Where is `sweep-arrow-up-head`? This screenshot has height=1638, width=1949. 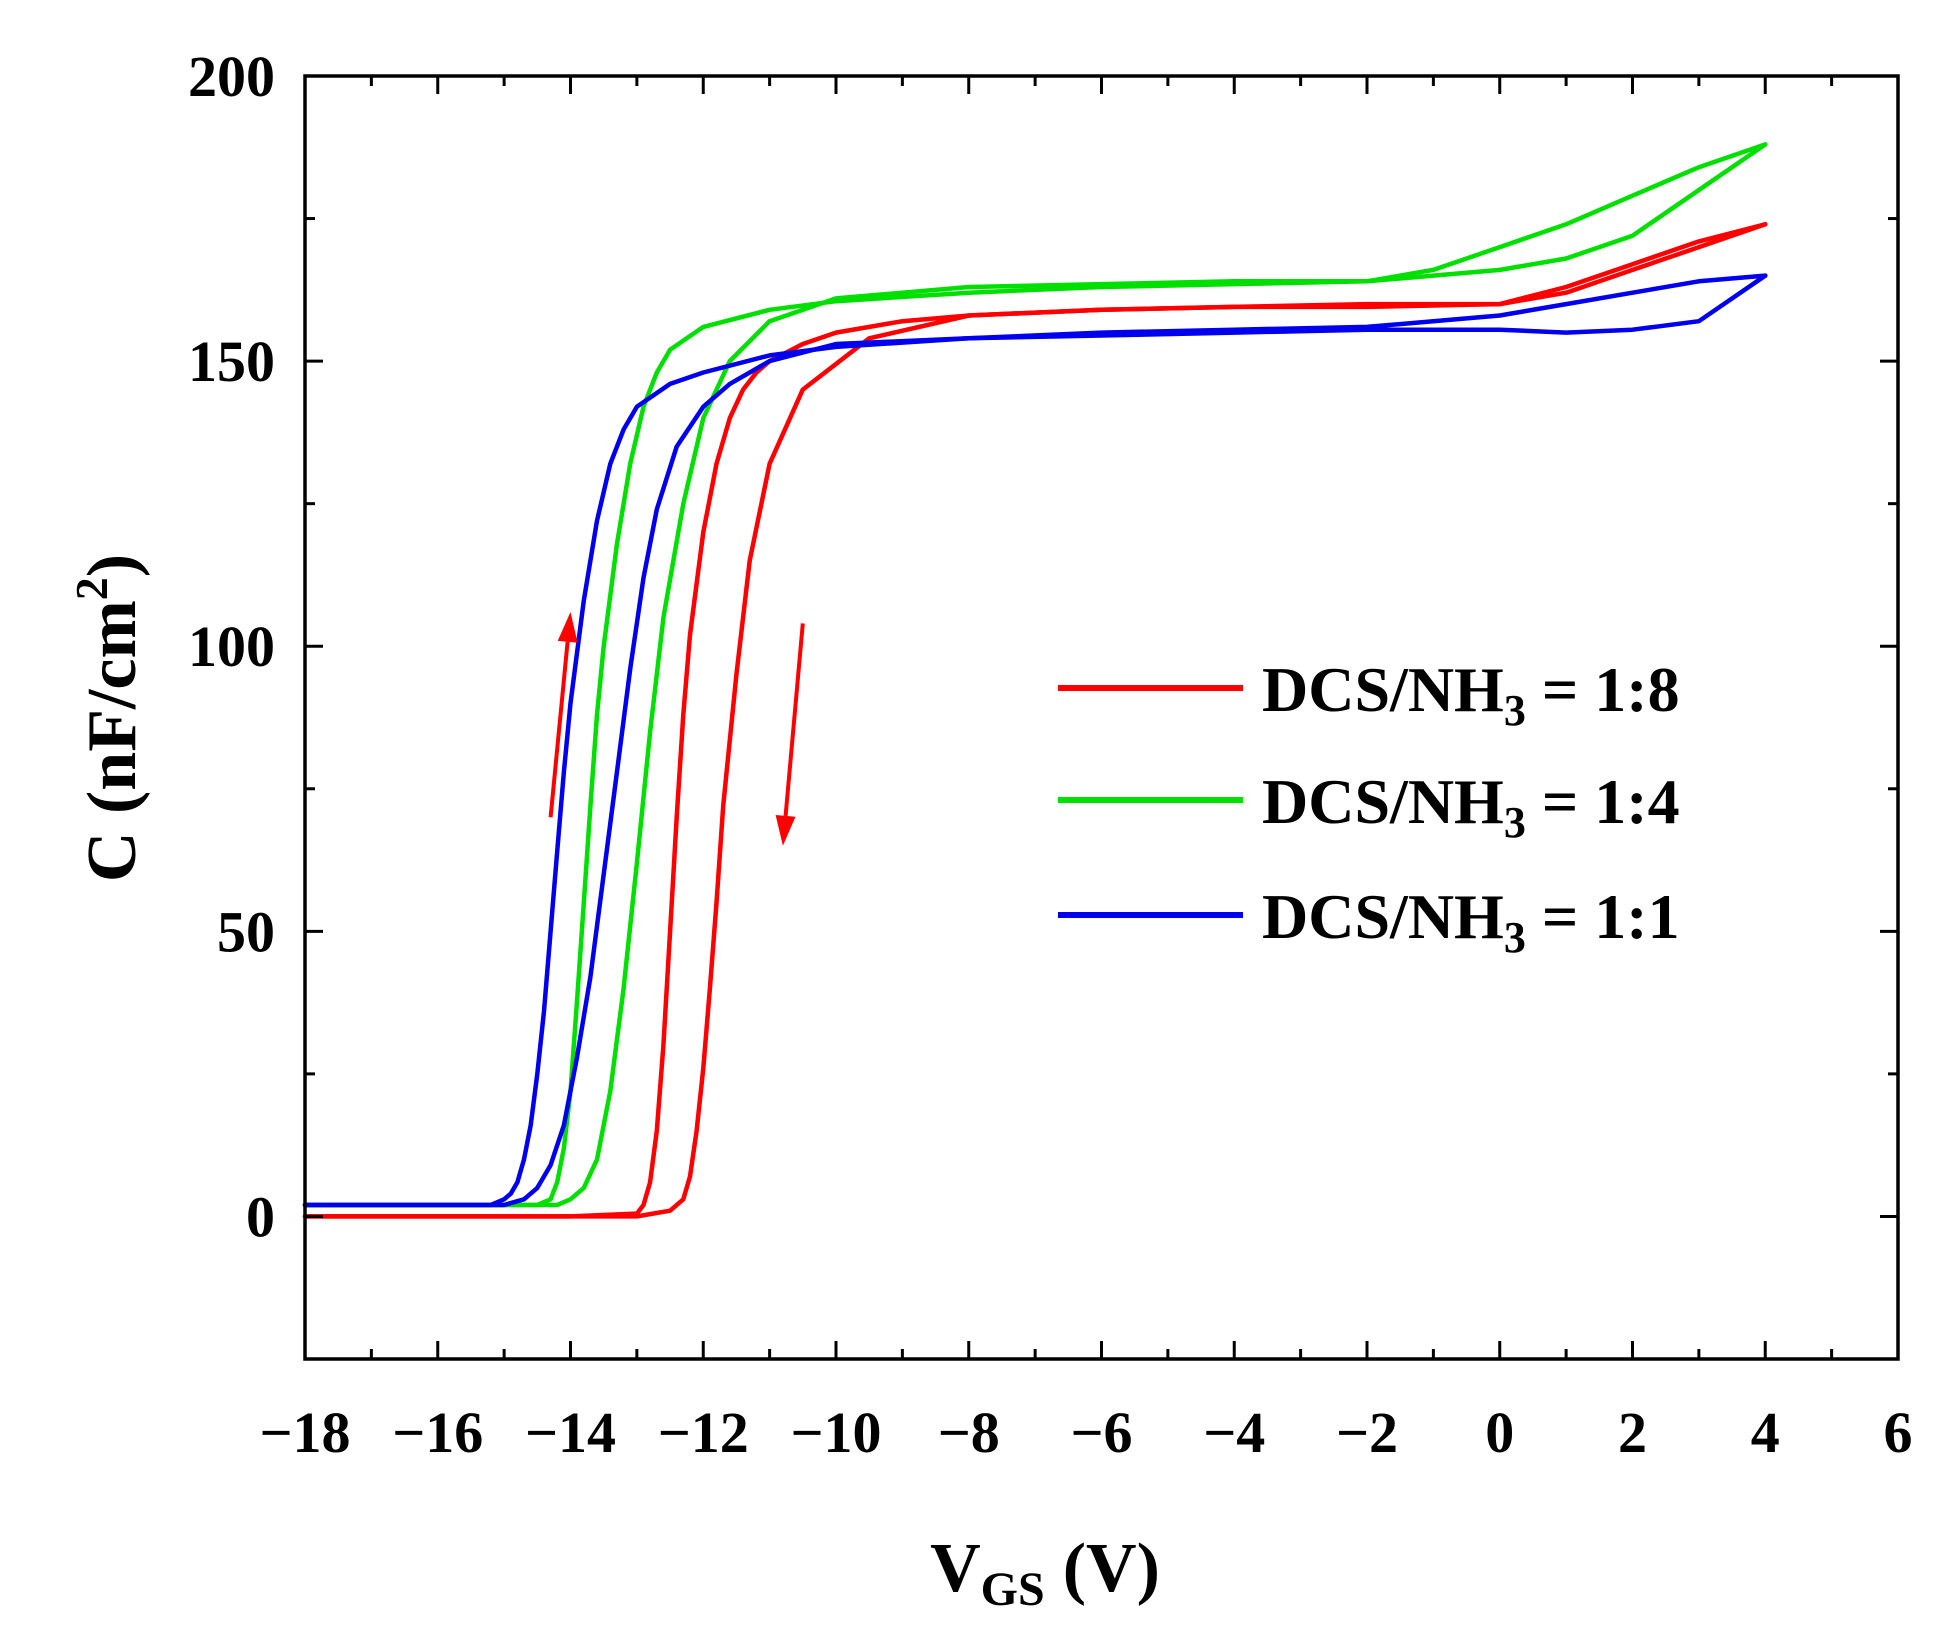
sweep-arrow-up-head is located at coordinates (567, 627).